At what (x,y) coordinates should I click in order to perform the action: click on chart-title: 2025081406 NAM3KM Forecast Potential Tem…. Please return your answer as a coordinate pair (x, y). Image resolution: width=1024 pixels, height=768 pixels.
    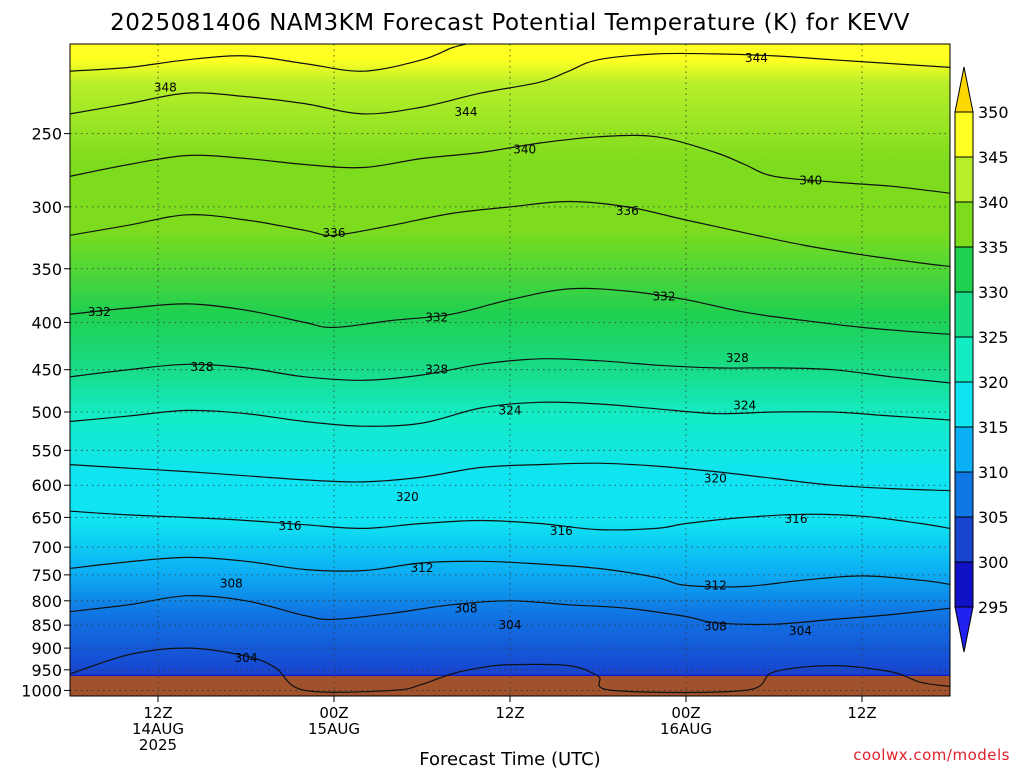
    Looking at the image, I should click on (510, 23).